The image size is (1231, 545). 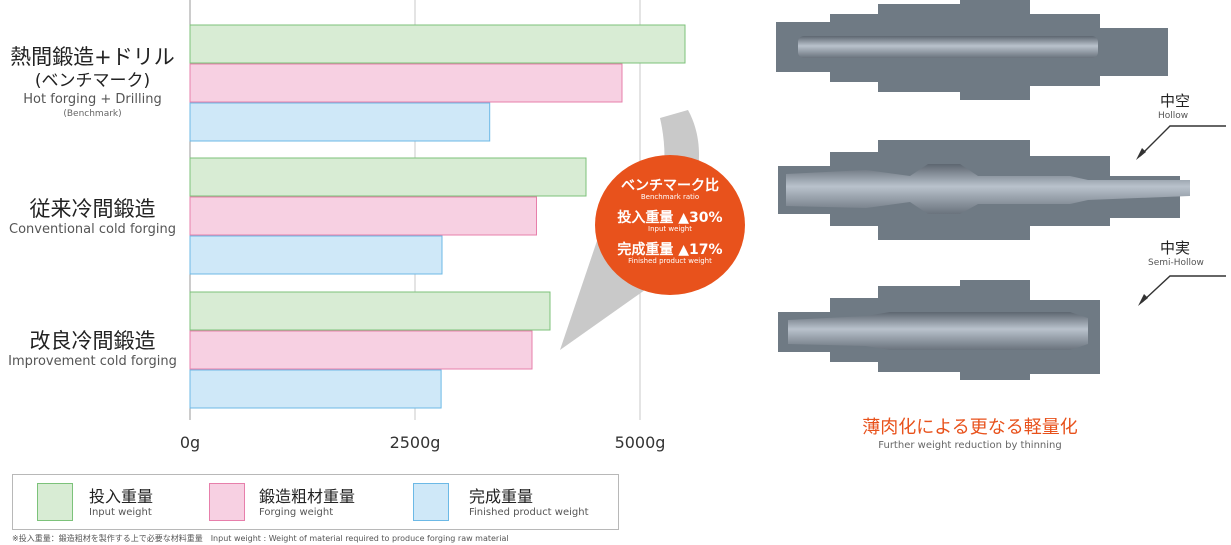 I want to click on legend-swatch-input, so click(x=55, y=502).